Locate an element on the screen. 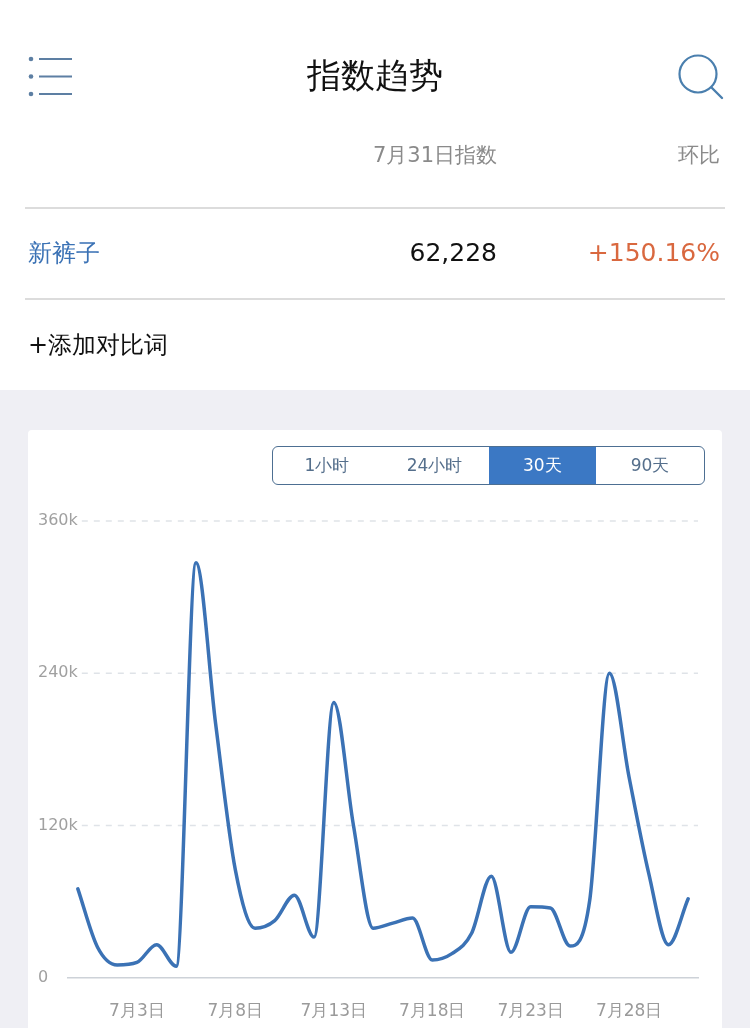 The width and height of the screenshot is (750, 1028). text: +150.16% is located at coordinates (653, 253).